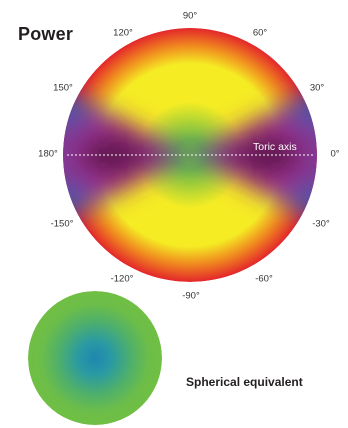 Image resolution: width=348 pixels, height=428 pixels. Describe the element at coordinates (48, 154) in the screenshot. I see `angle-label-180: 180°` at that location.